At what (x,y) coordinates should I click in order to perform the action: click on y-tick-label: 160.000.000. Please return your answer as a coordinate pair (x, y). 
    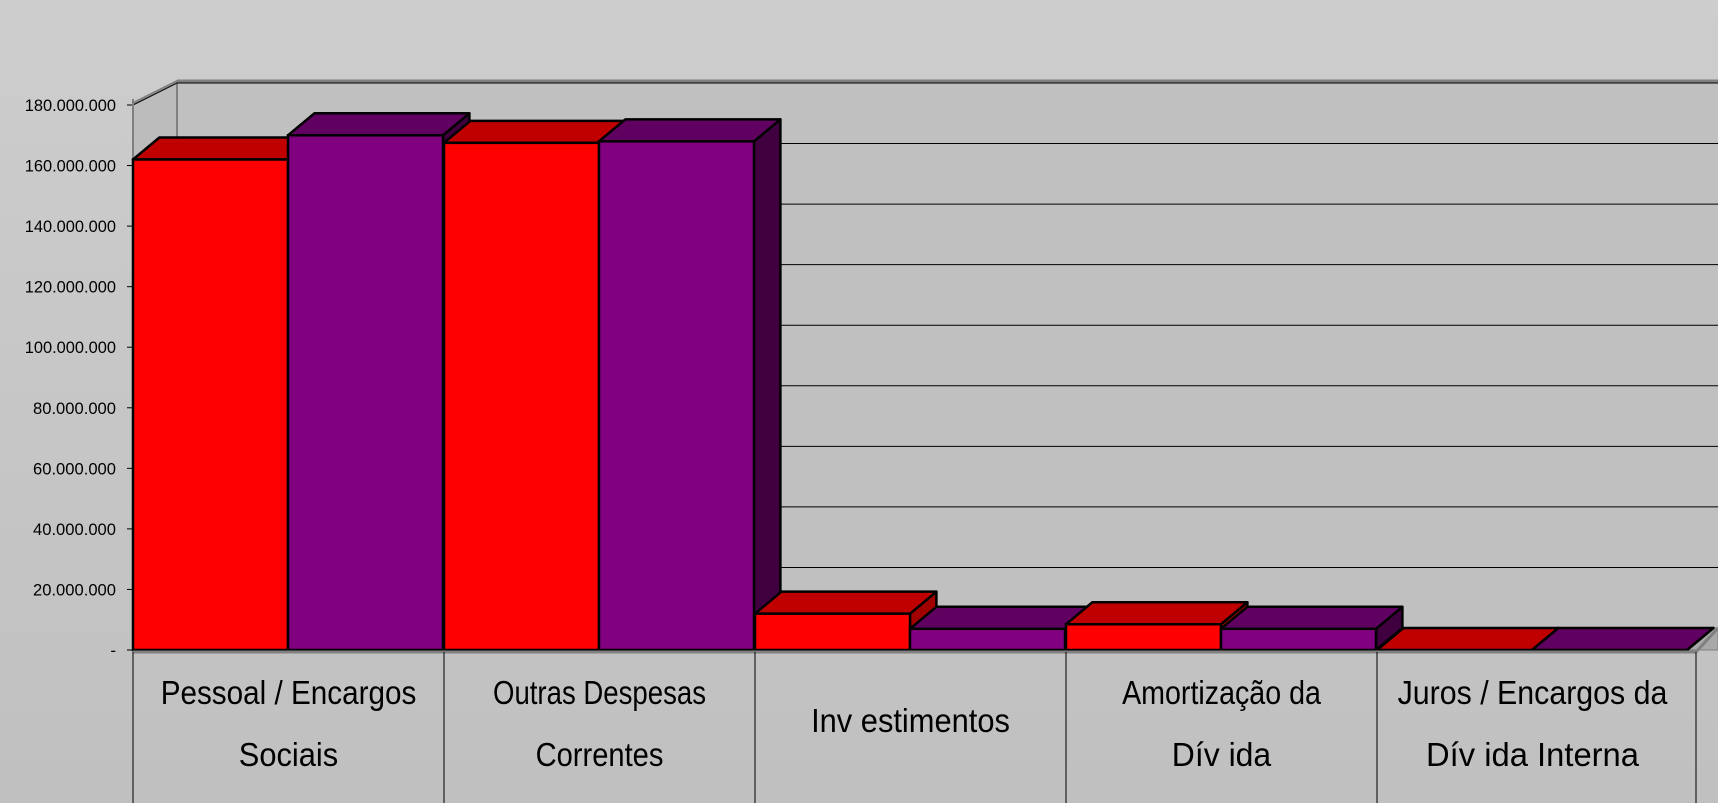
    Looking at the image, I should click on (70, 166).